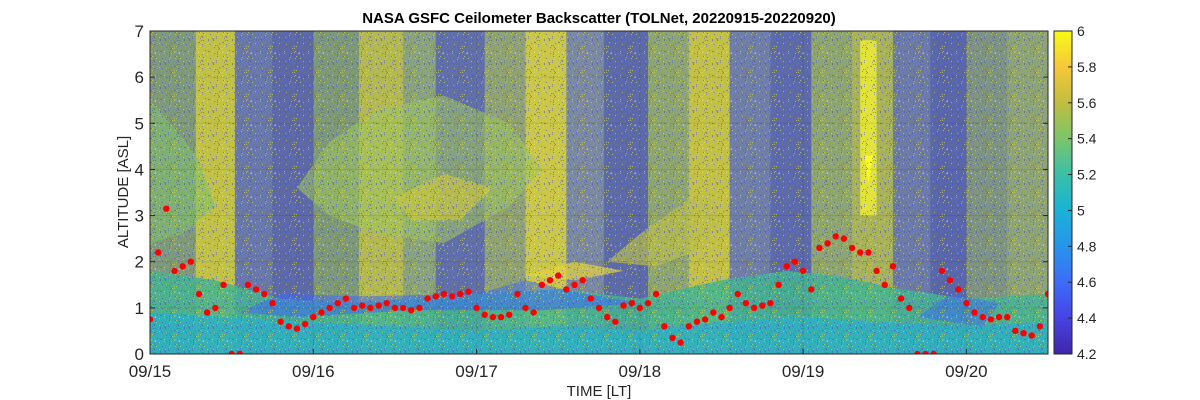 This screenshot has height=400, width=1200. Describe the element at coordinates (558, 365) in the screenshot. I see `x-axis: 09/15 09/16 09/17 09/18 09/19 09/20` at that location.